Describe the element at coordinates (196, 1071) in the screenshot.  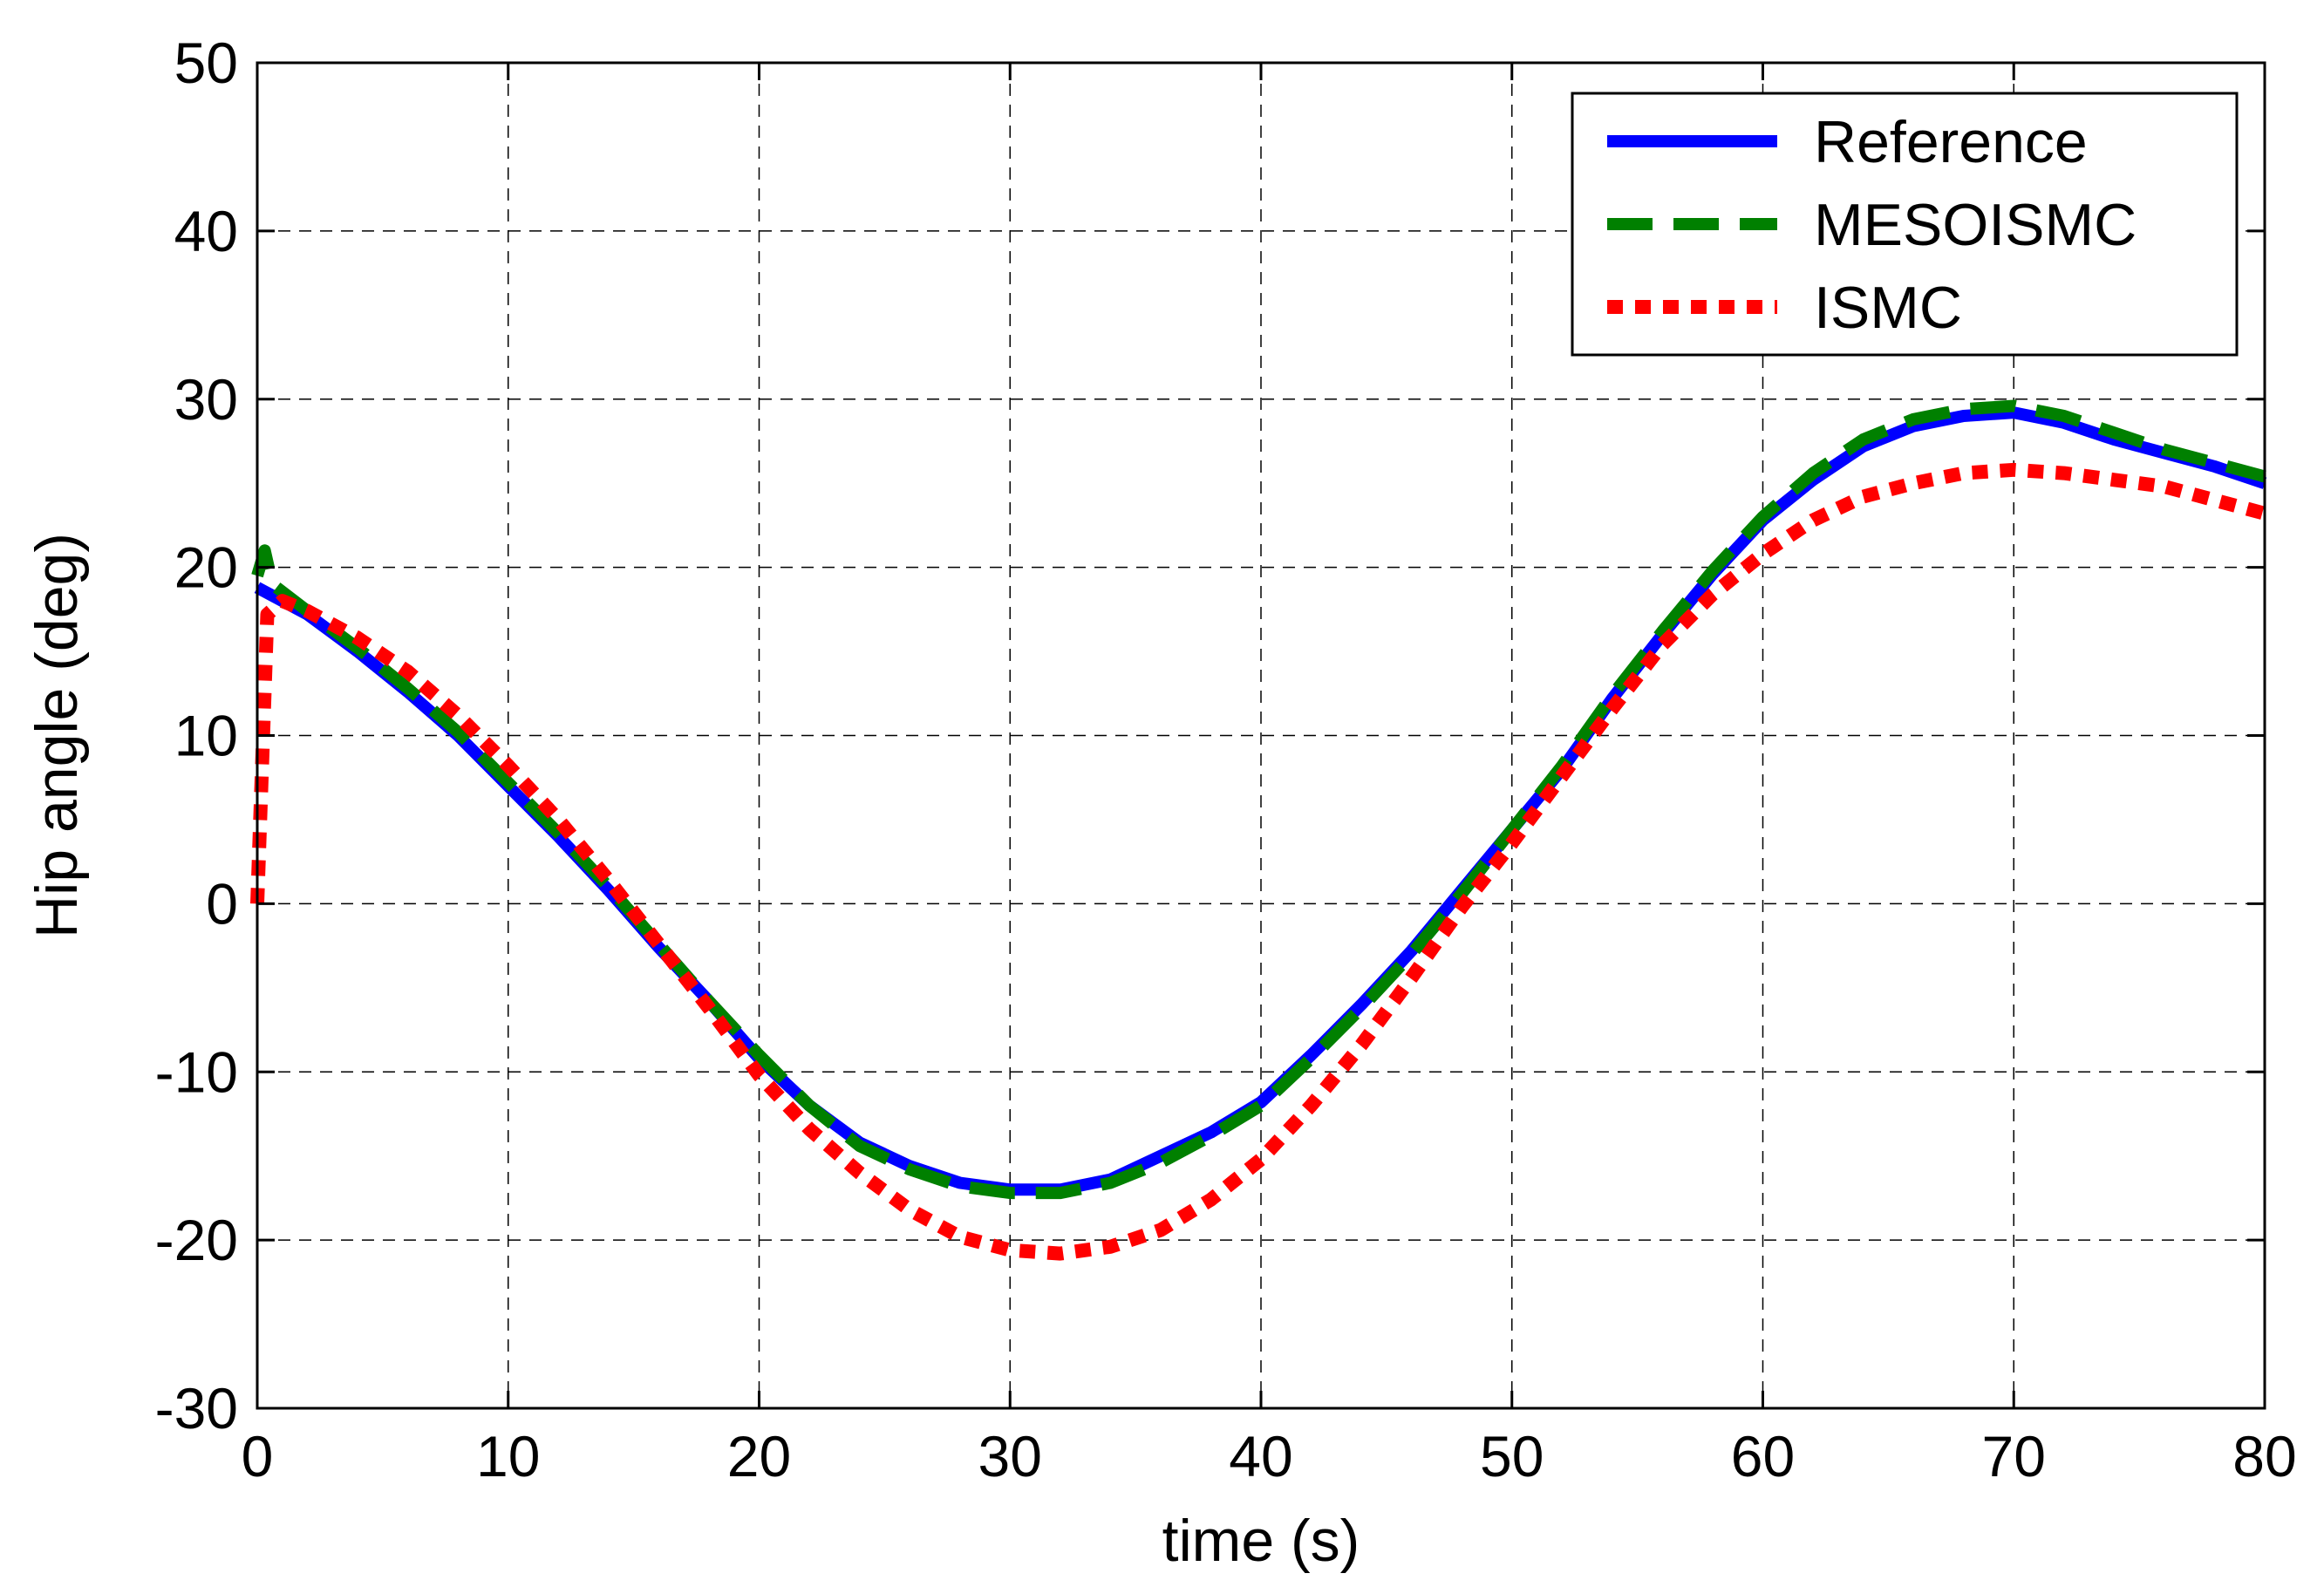
I see `y-tick-label: -10` at that location.